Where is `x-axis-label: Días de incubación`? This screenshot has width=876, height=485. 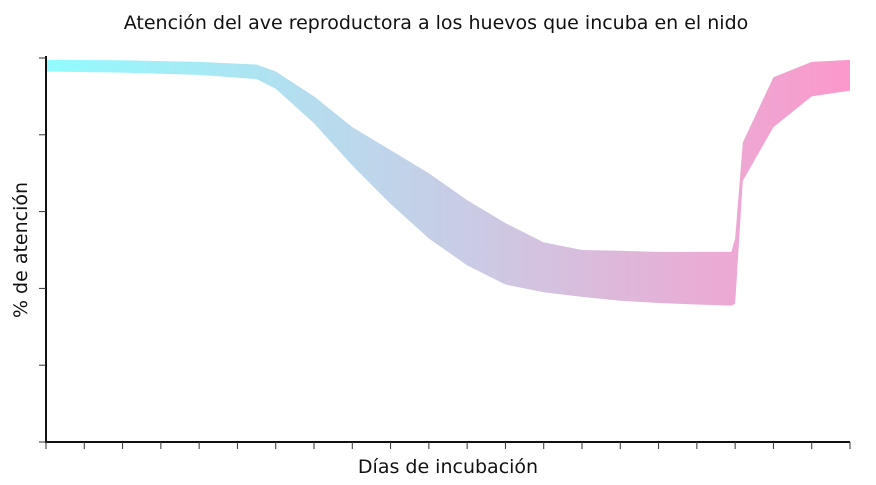
x-axis-label: Días de incubación is located at coordinates (448, 467).